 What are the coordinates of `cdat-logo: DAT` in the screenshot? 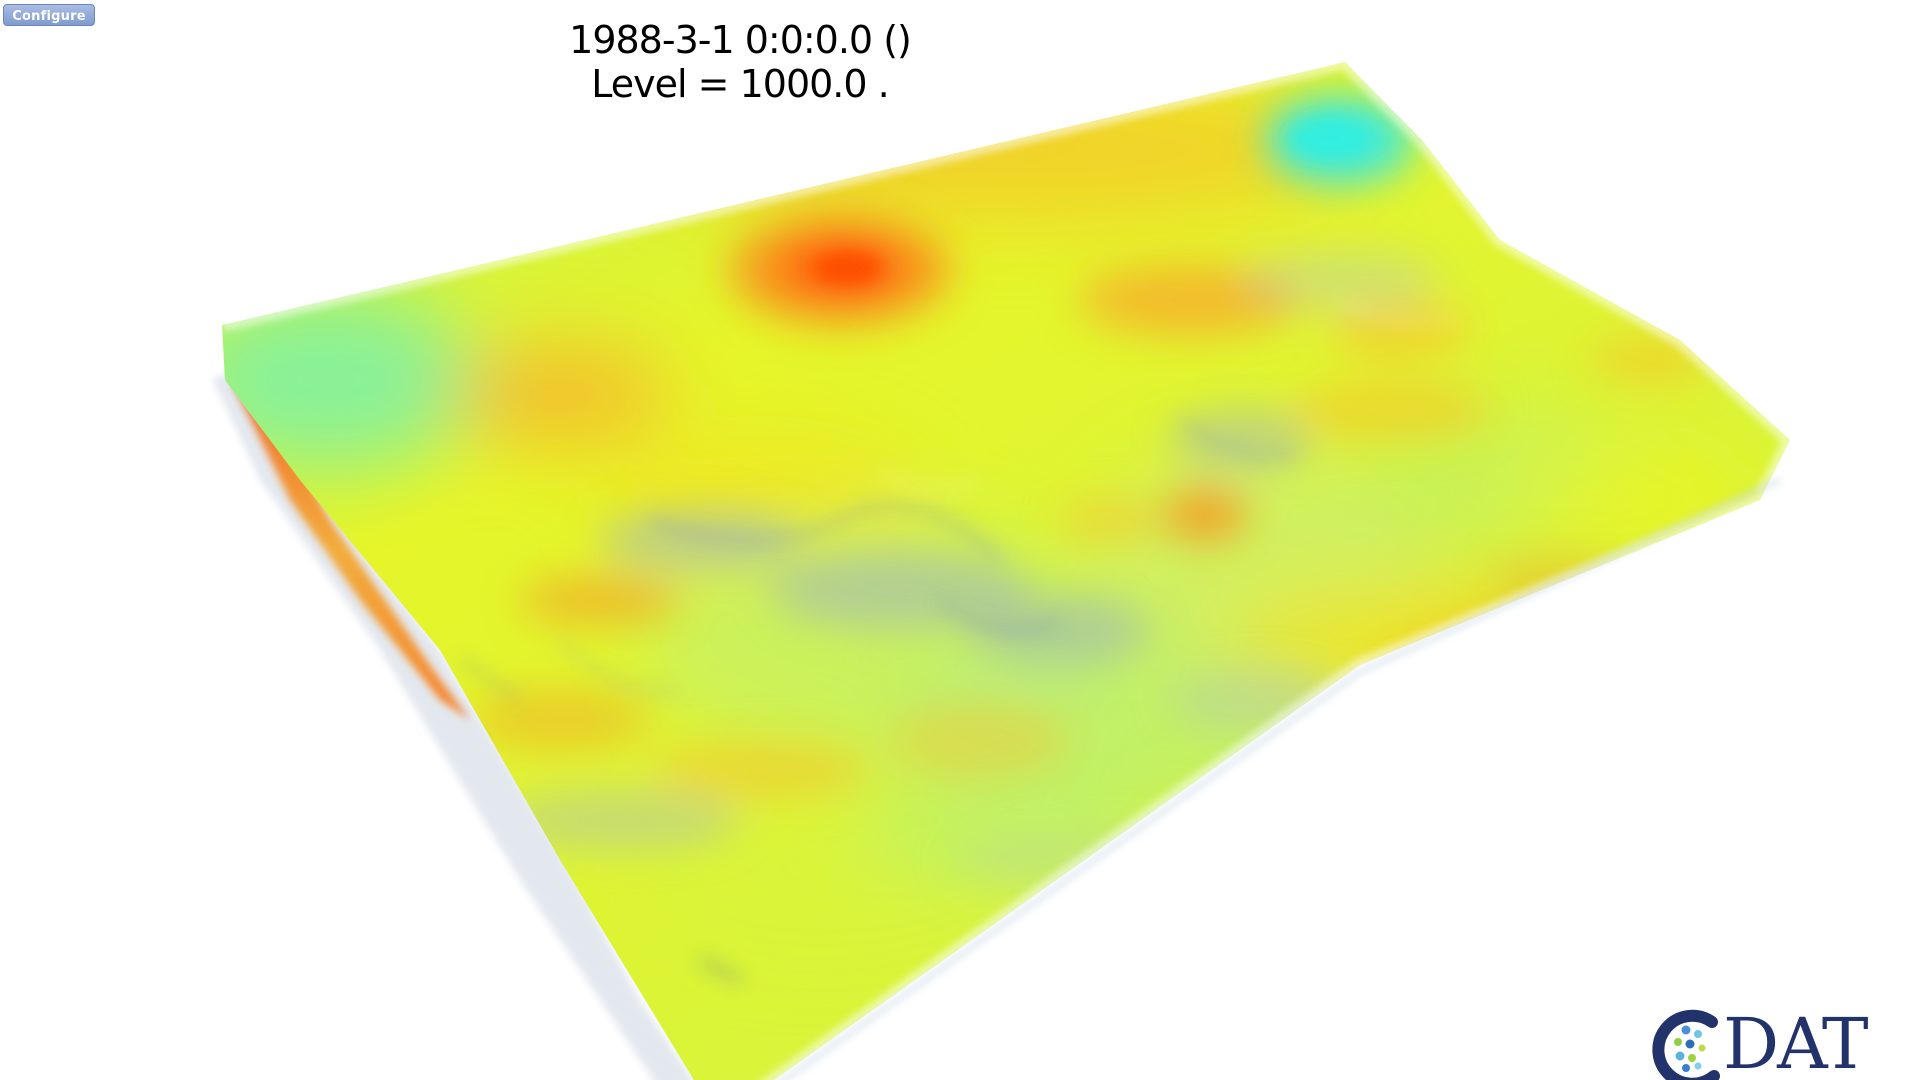 It's located at (1773, 1042).